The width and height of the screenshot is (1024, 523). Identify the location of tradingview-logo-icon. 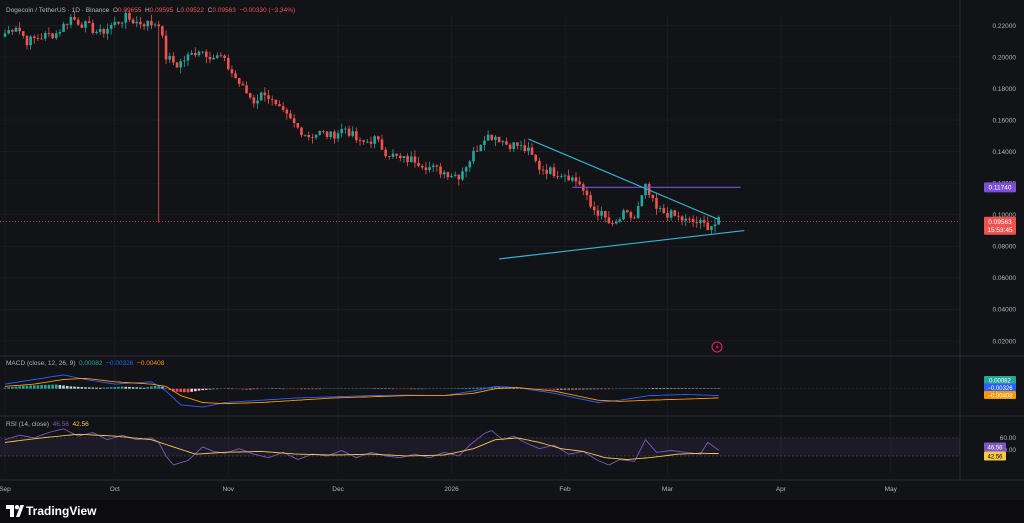
(15, 511).